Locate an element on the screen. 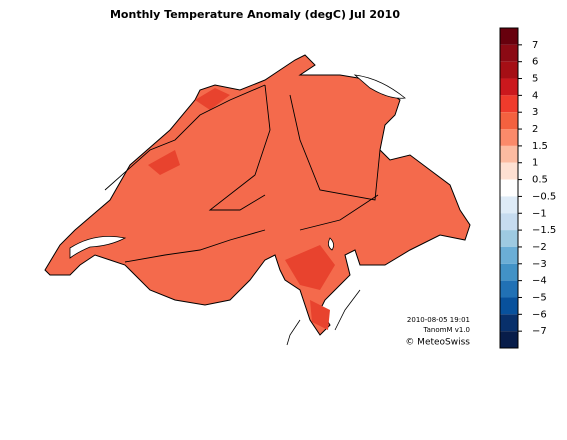  colorbar-label: −1 is located at coordinates (539, 213).